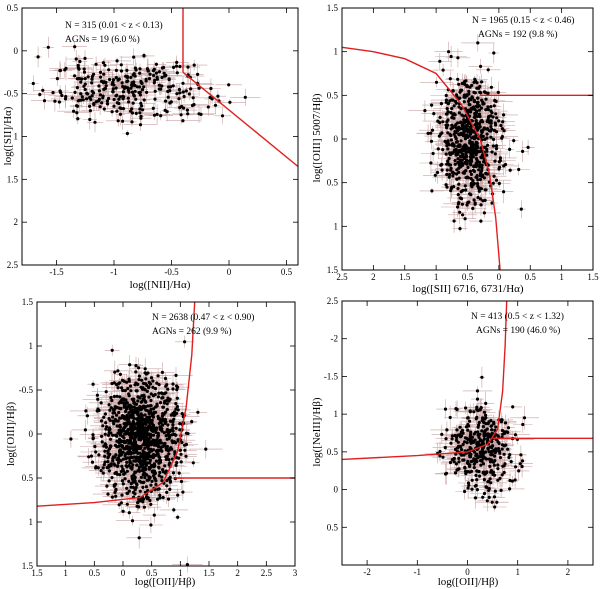  What do you see at coordinates (531, 277) in the screenshot?
I see `x-tick-label: 0.5` at bounding box center [531, 277].